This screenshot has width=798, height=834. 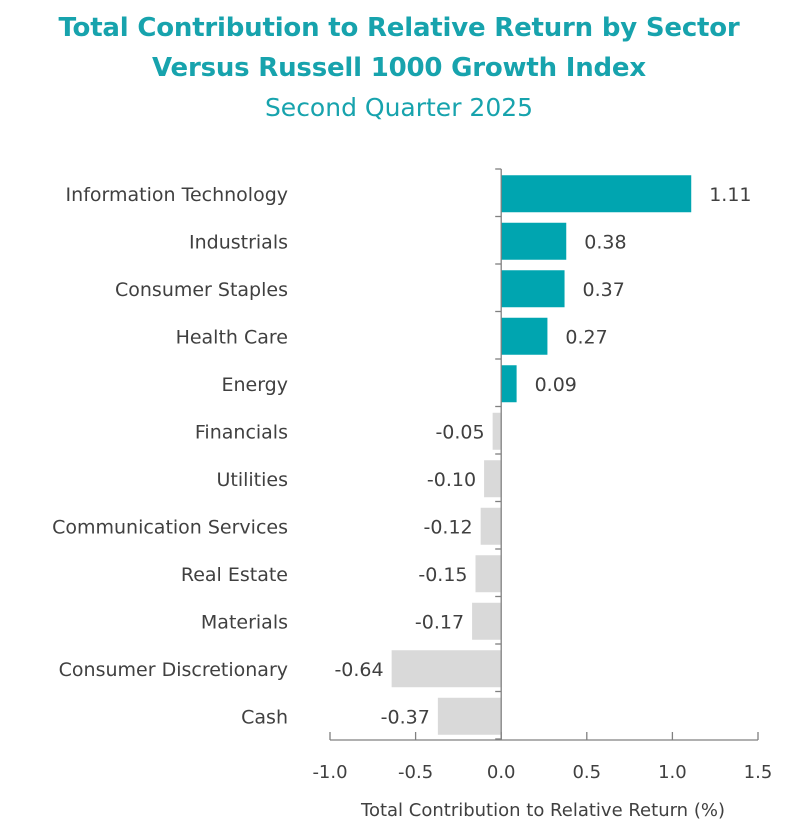 What do you see at coordinates (241, 432) in the screenshot?
I see `category-label: Financials` at bounding box center [241, 432].